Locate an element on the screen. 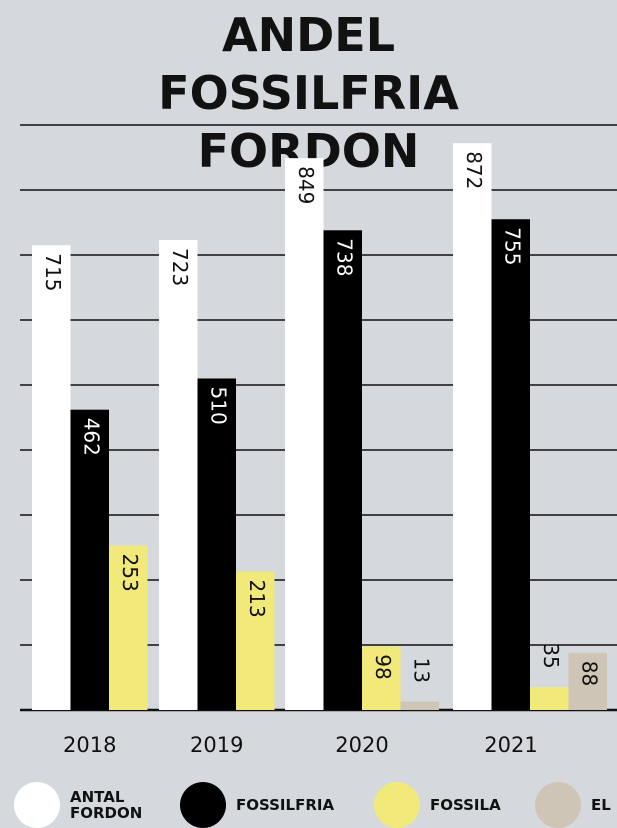 This screenshot has height=828, width=617. value-label: 13 is located at coordinates (421, 670).